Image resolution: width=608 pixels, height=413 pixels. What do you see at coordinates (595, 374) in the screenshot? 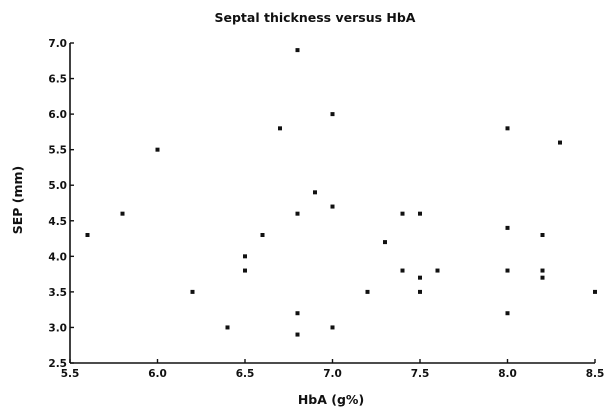
I see `x-tick-label: 8.5` at bounding box center [595, 374].